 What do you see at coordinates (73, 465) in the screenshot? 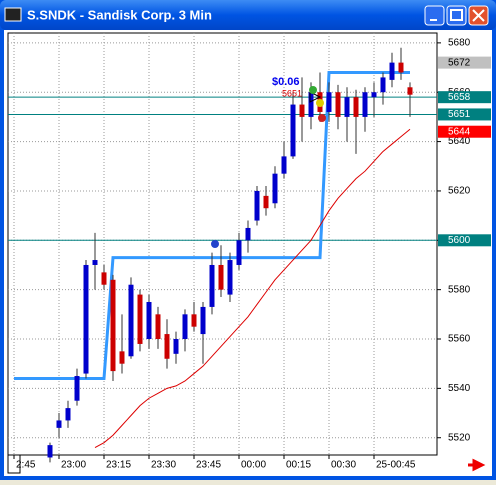
I see `x-tick-label: 23:00` at bounding box center [73, 465].